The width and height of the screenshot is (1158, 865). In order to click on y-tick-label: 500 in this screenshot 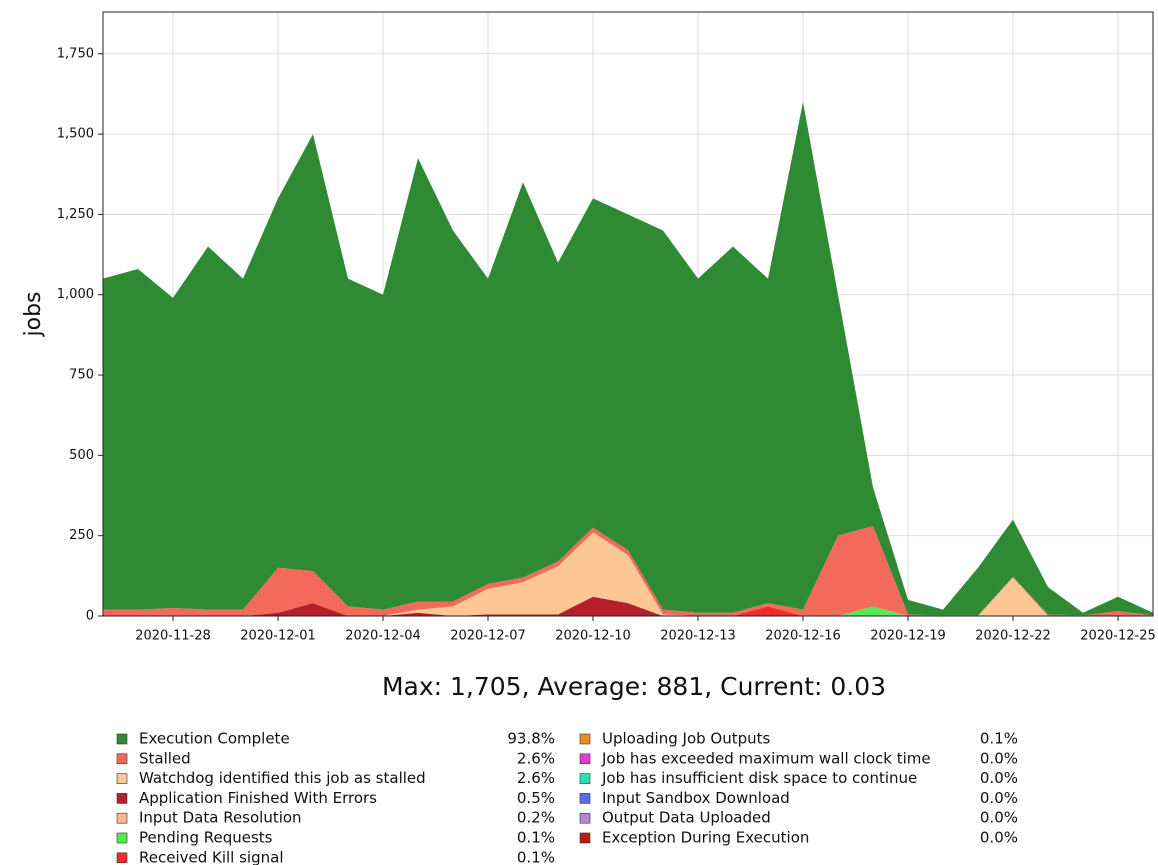, I will do `click(81, 455)`.